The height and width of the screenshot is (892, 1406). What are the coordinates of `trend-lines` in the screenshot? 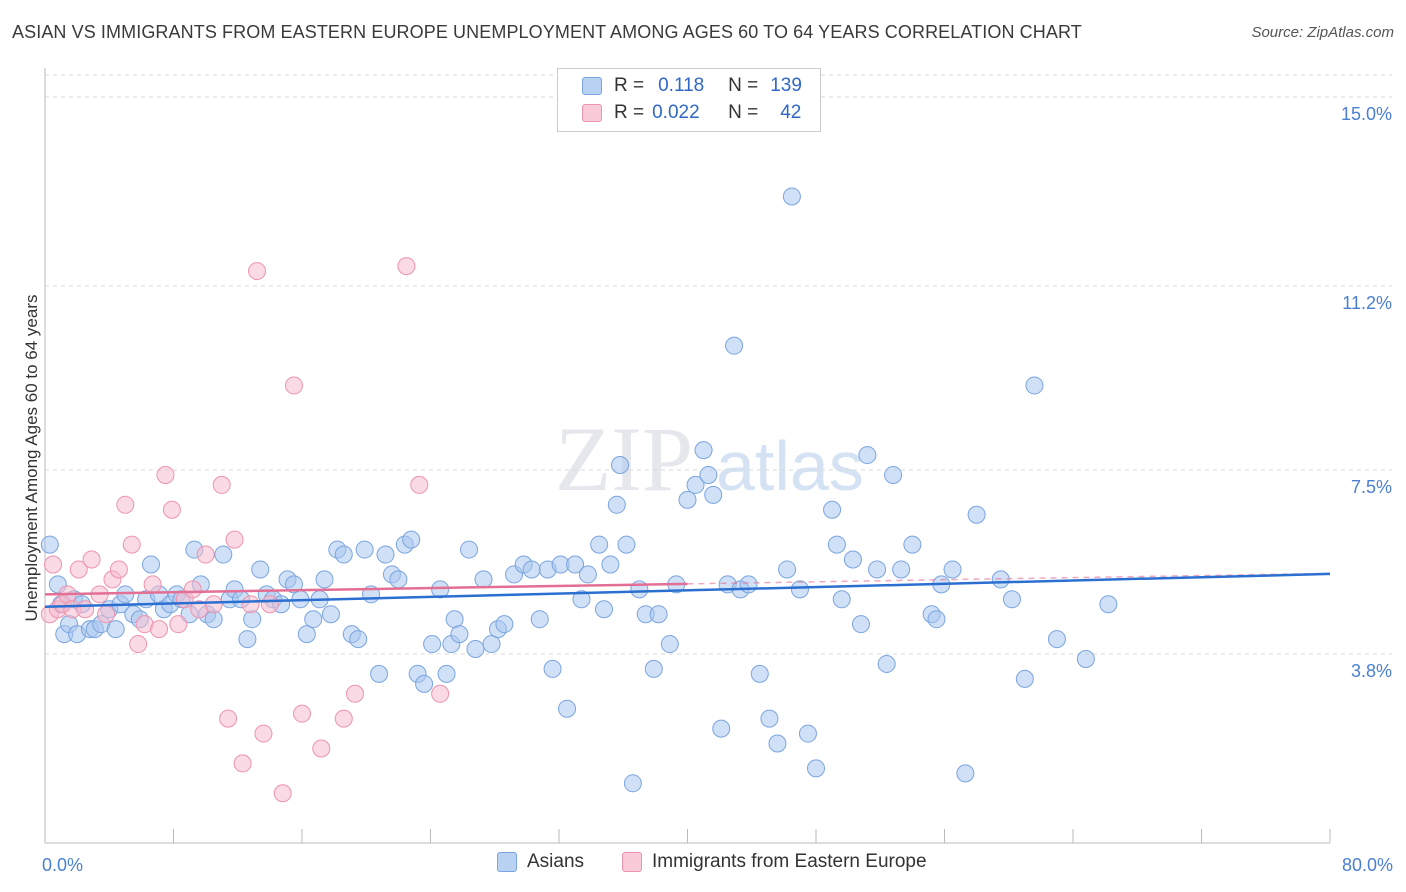 It's located at (687, 590).